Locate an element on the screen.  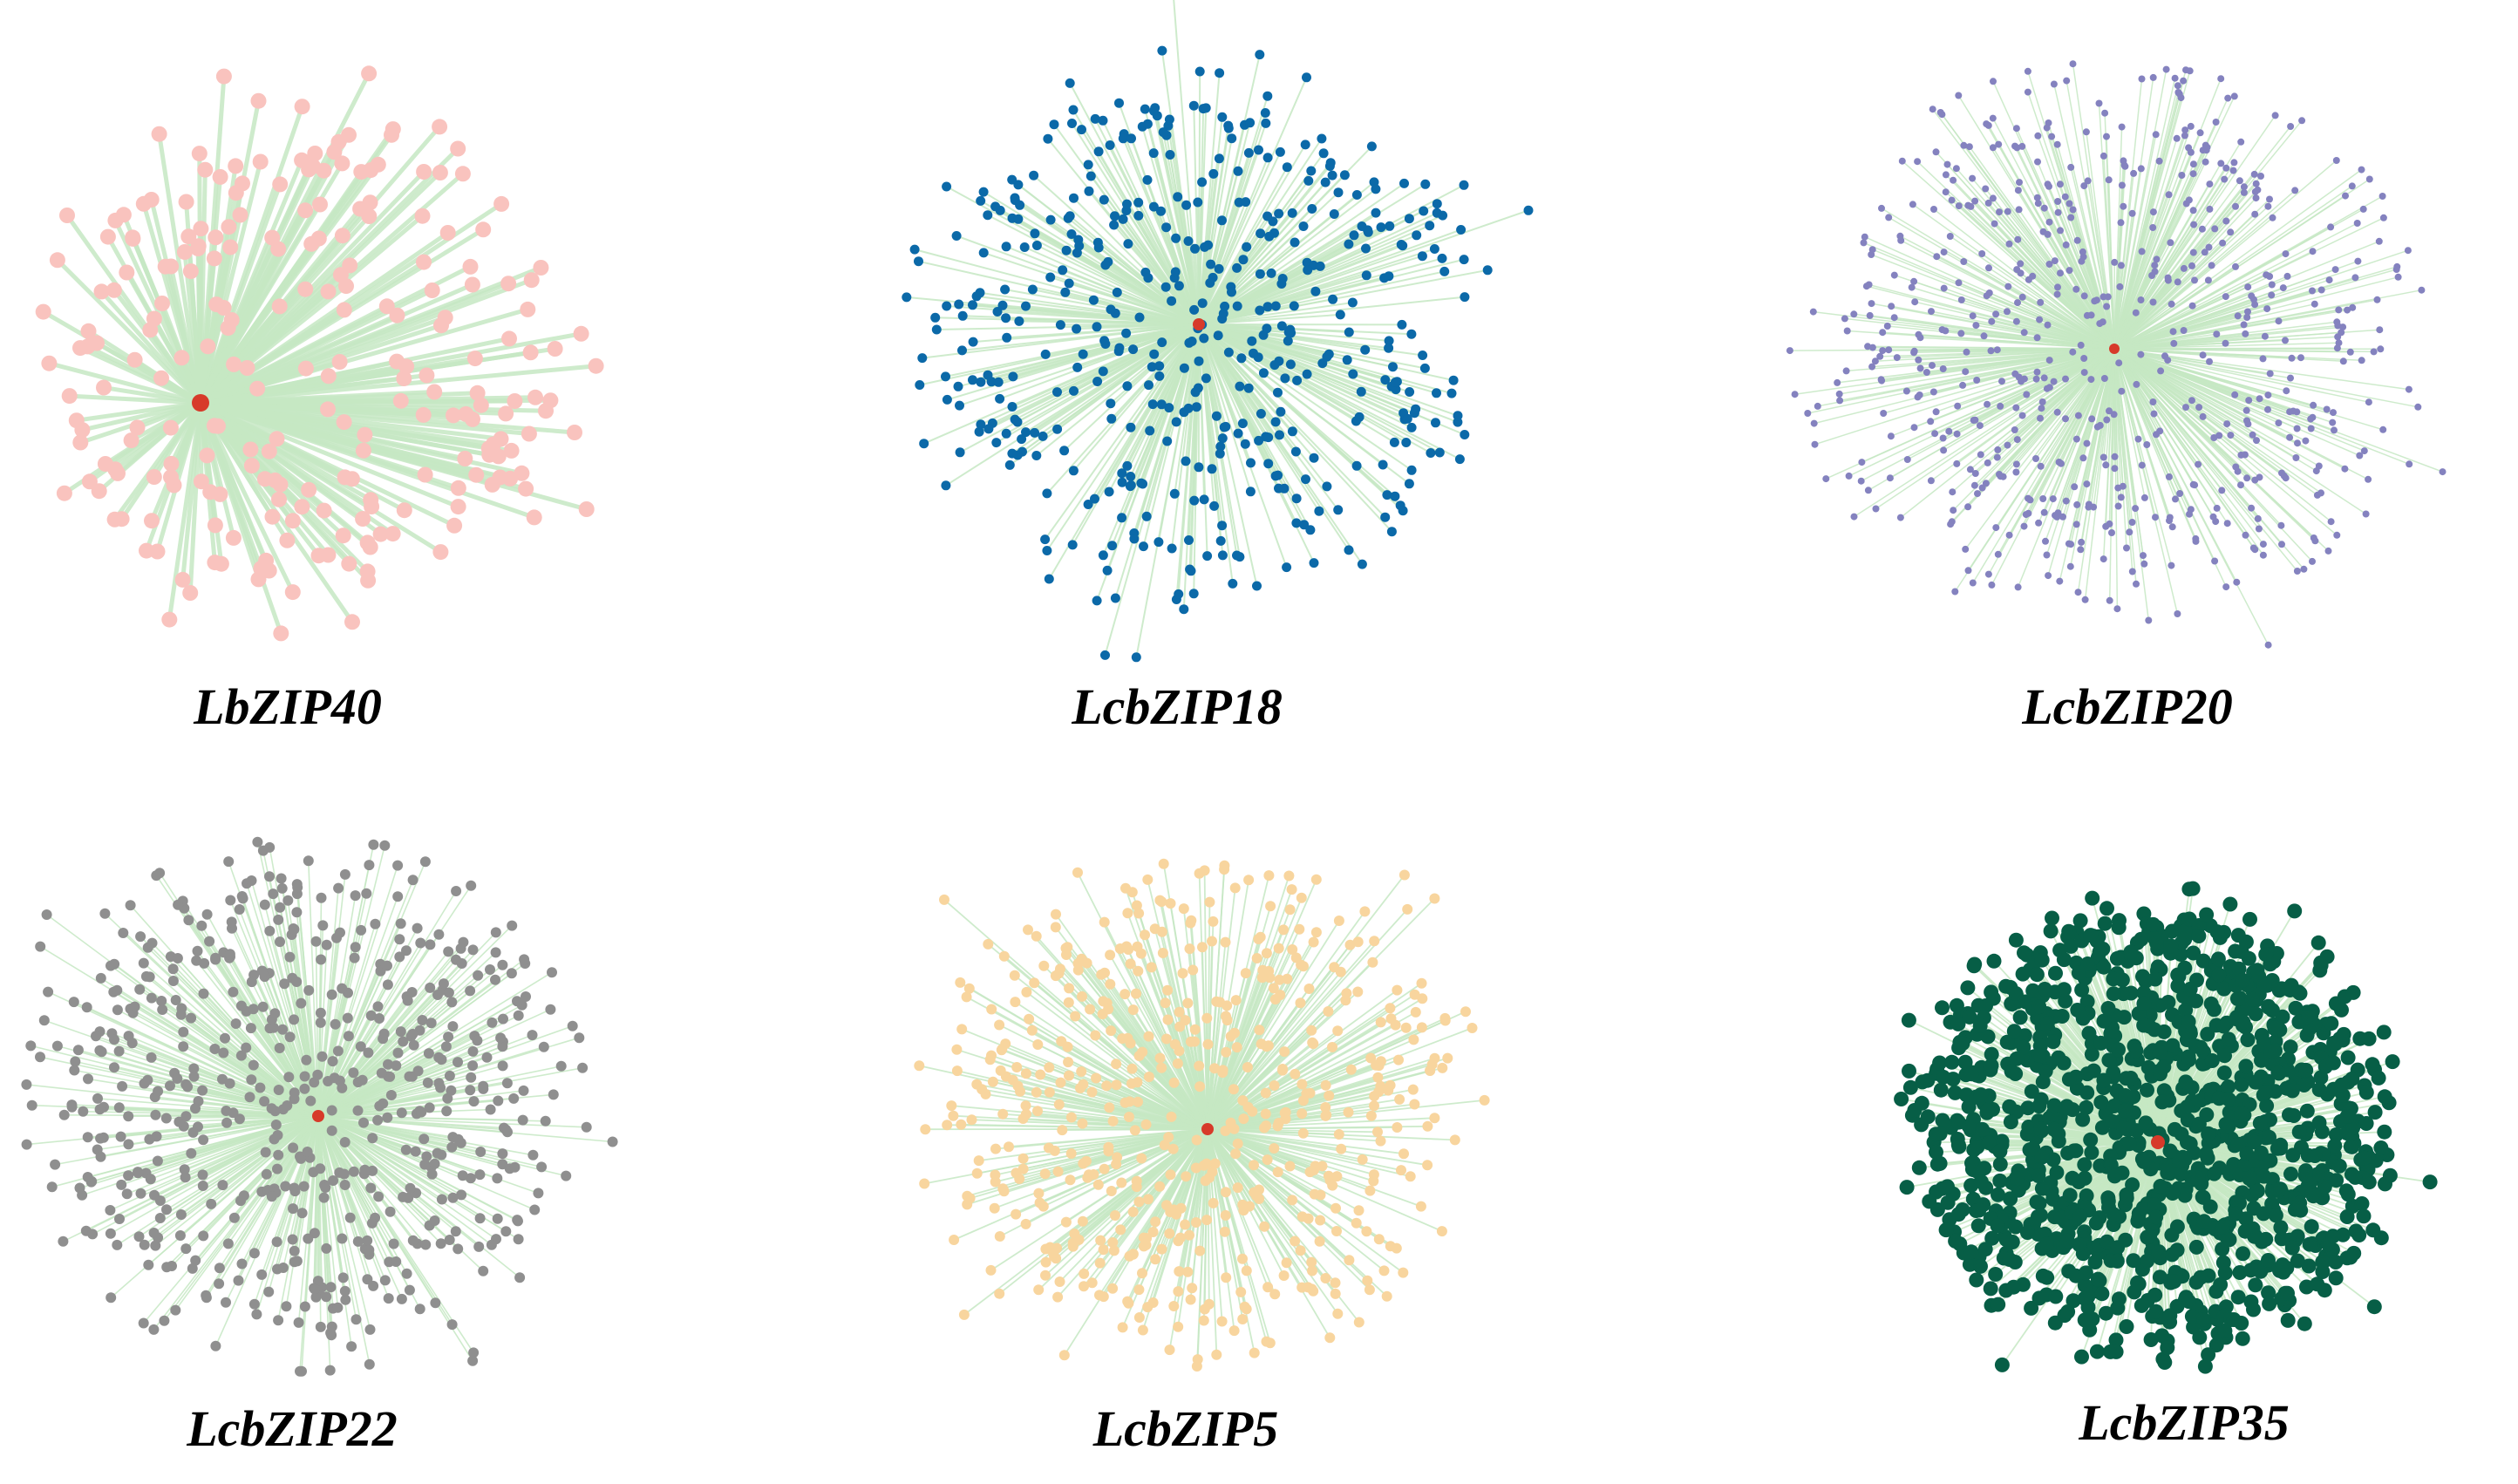
network-lcbzip18 is located at coordinates (1217, 331).